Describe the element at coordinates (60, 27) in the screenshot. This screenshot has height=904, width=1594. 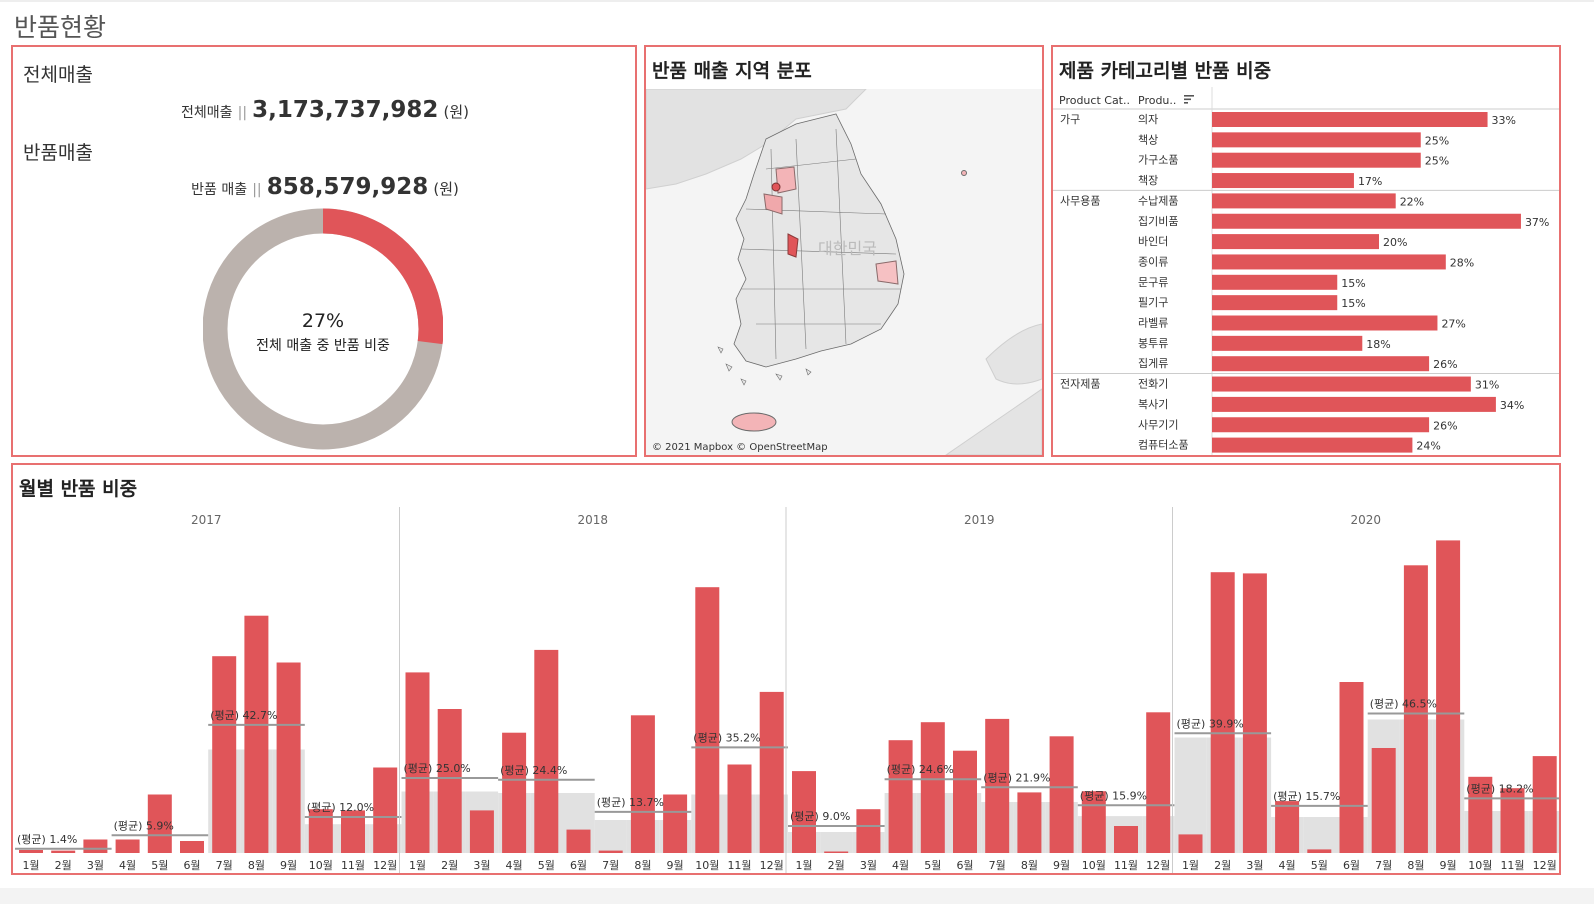
I see `dashboard-title: 반품현황` at that location.